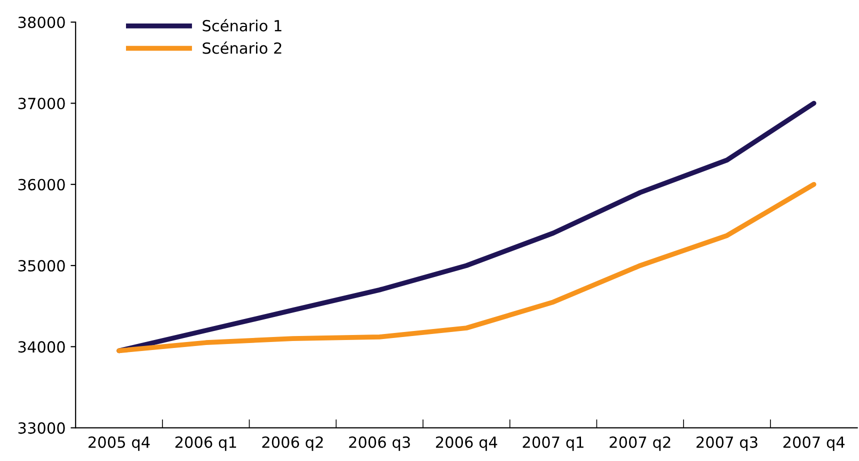 The image size is (859, 461). I want to click on x-tick-label: 2007 q3, so click(727, 443).